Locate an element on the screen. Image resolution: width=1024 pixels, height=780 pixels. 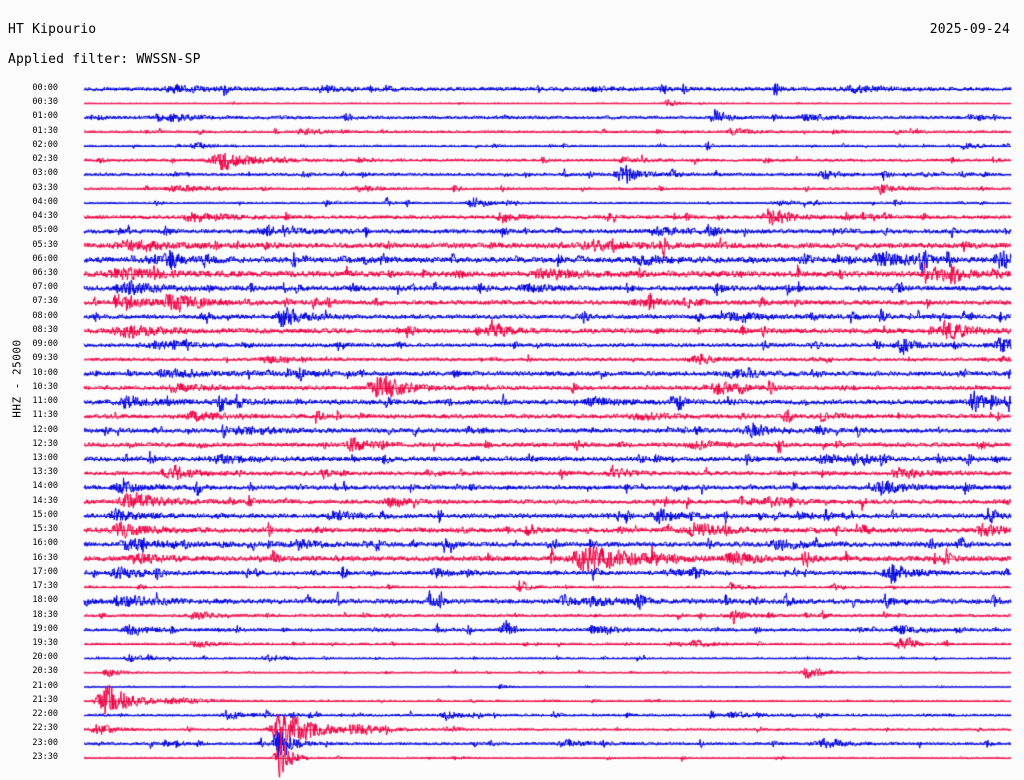
time-label: 13:30 is located at coordinates (45, 472).